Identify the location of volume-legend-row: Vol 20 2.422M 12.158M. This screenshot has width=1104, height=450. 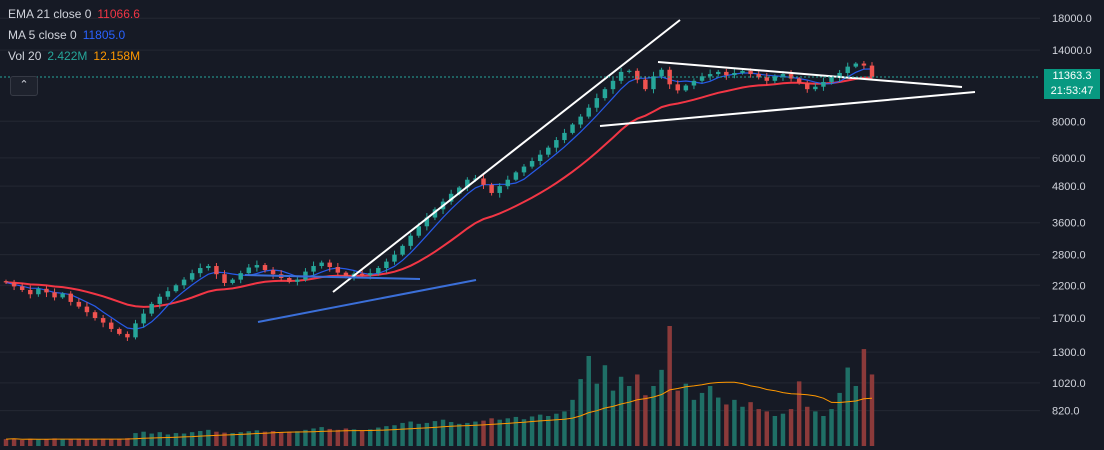
(74, 56).